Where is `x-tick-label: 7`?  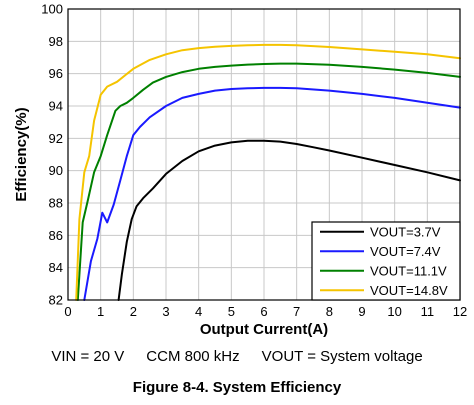 x-tick-label: 7 is located at coordinates (296, 311).